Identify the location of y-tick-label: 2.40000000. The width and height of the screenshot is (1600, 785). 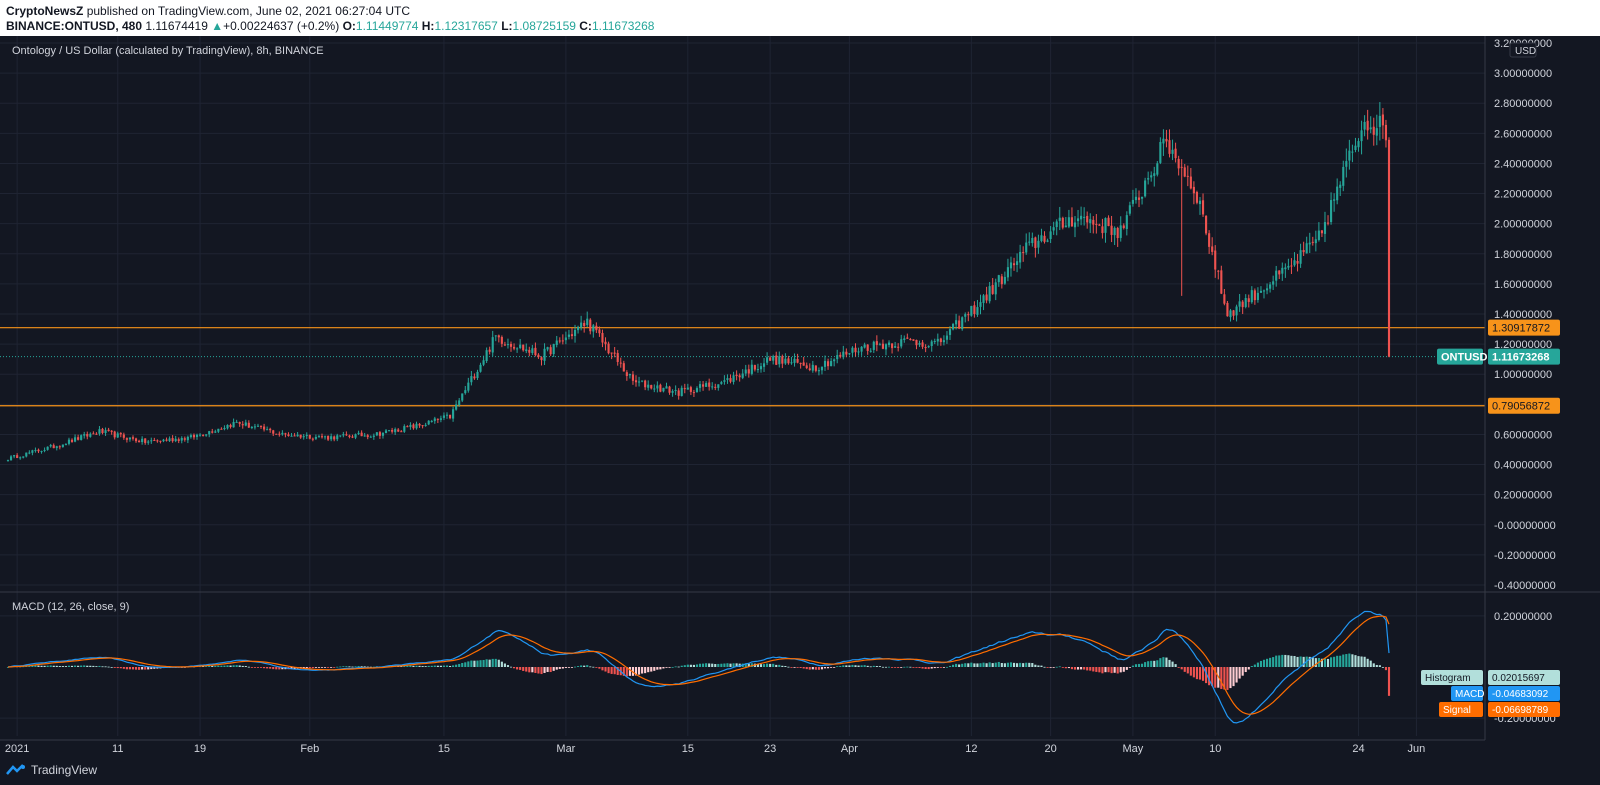
(1523, 164).